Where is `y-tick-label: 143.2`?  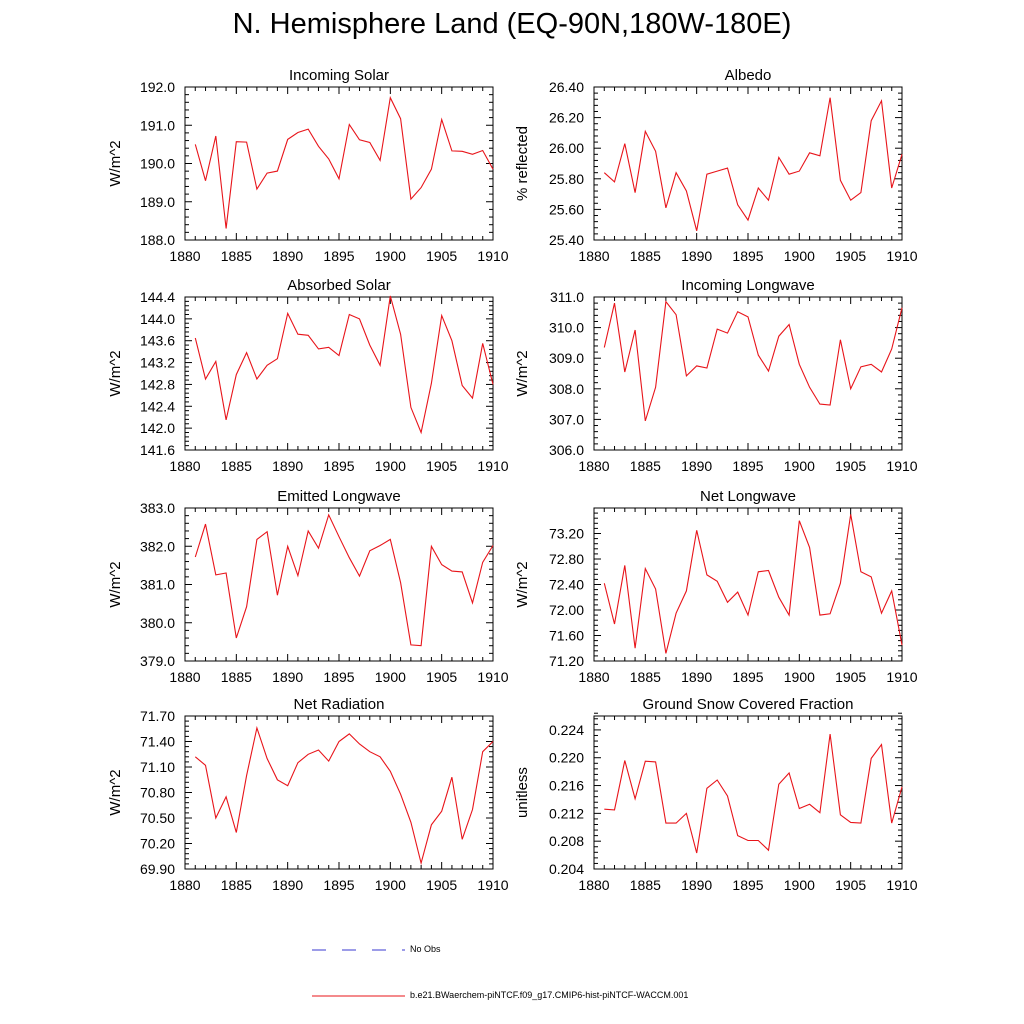 y-tick-label: 143.2 is located at coordinates (157, 363).